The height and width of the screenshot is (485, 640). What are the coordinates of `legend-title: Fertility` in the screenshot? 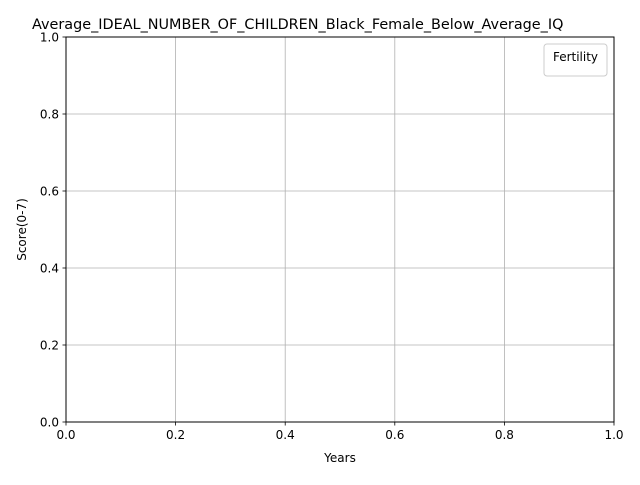 It's located at (575, 57).